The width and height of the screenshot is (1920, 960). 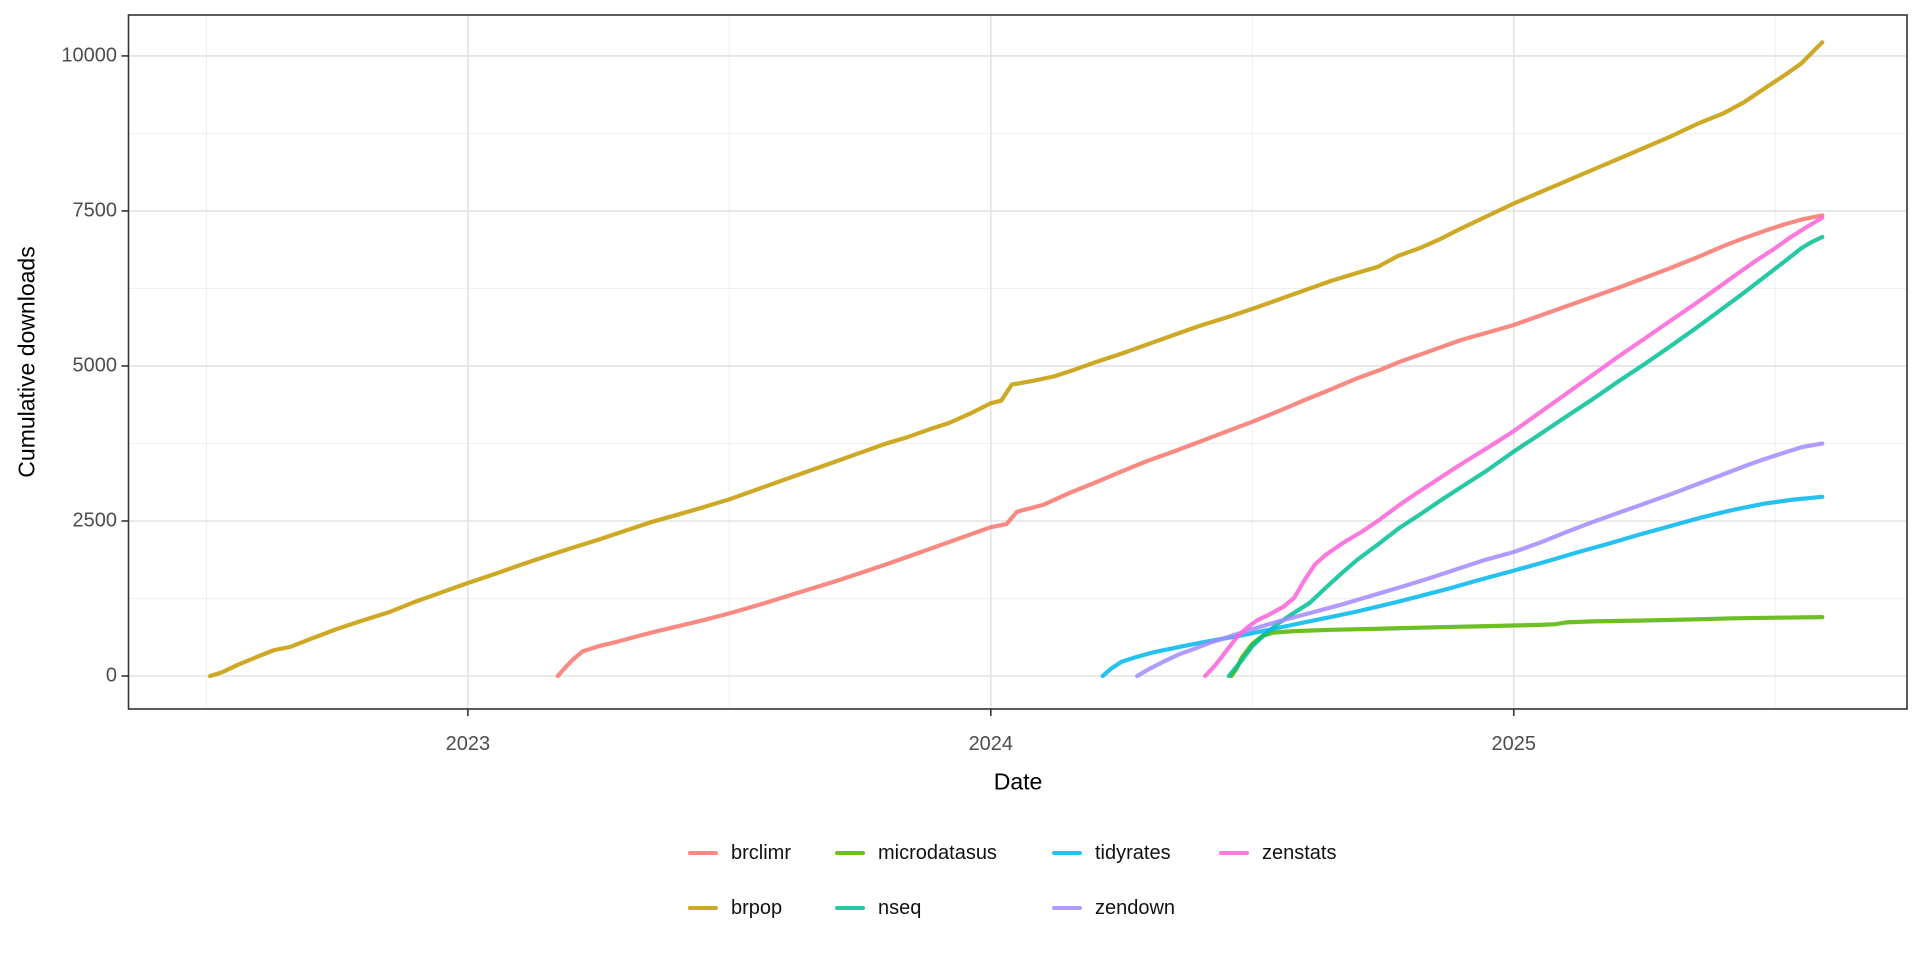 I want to click on legend-label-tidyrates: tidyrates, so click(x=1133, y=852).